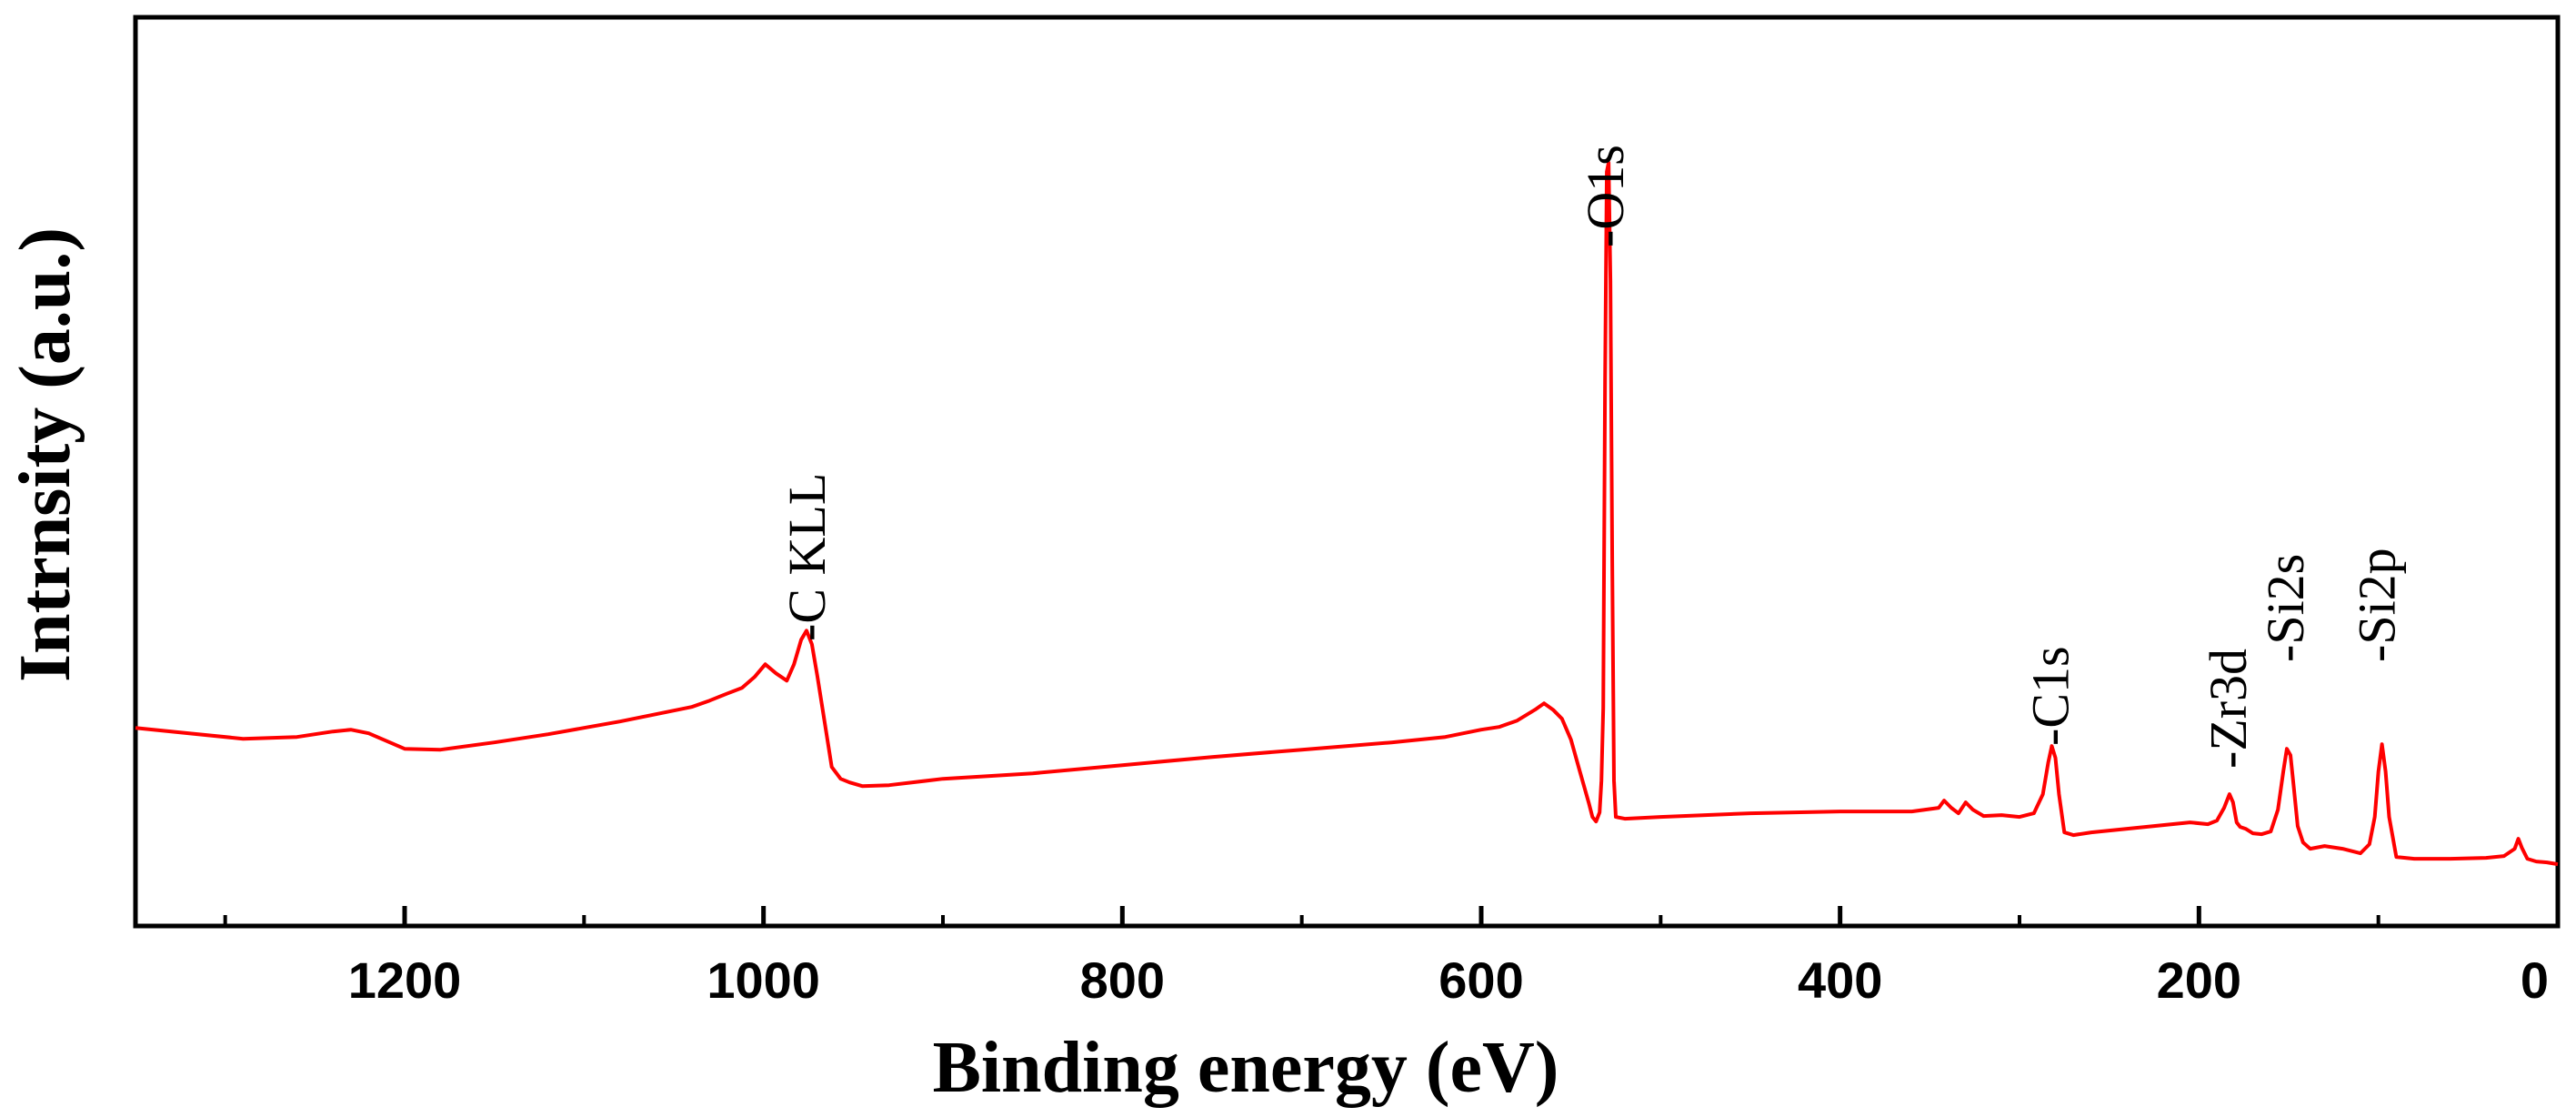  I want to click on y-axis-title: Intrnsity (a.u.), so click(45, 454).